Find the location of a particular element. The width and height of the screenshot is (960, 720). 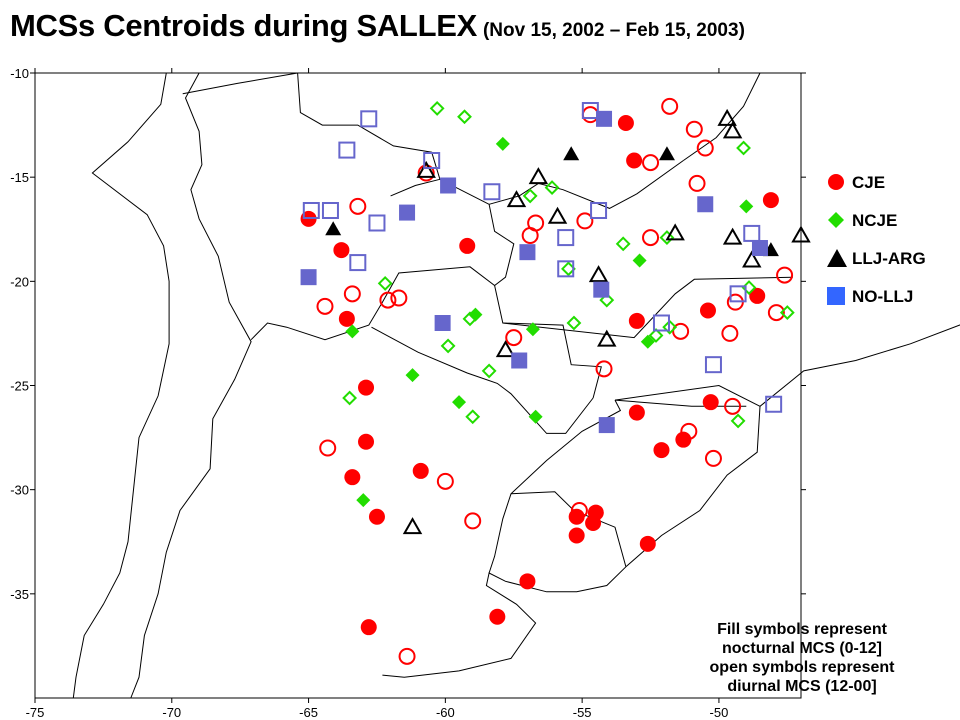

legend-triangle-icon is located at coordinates (837, 258).